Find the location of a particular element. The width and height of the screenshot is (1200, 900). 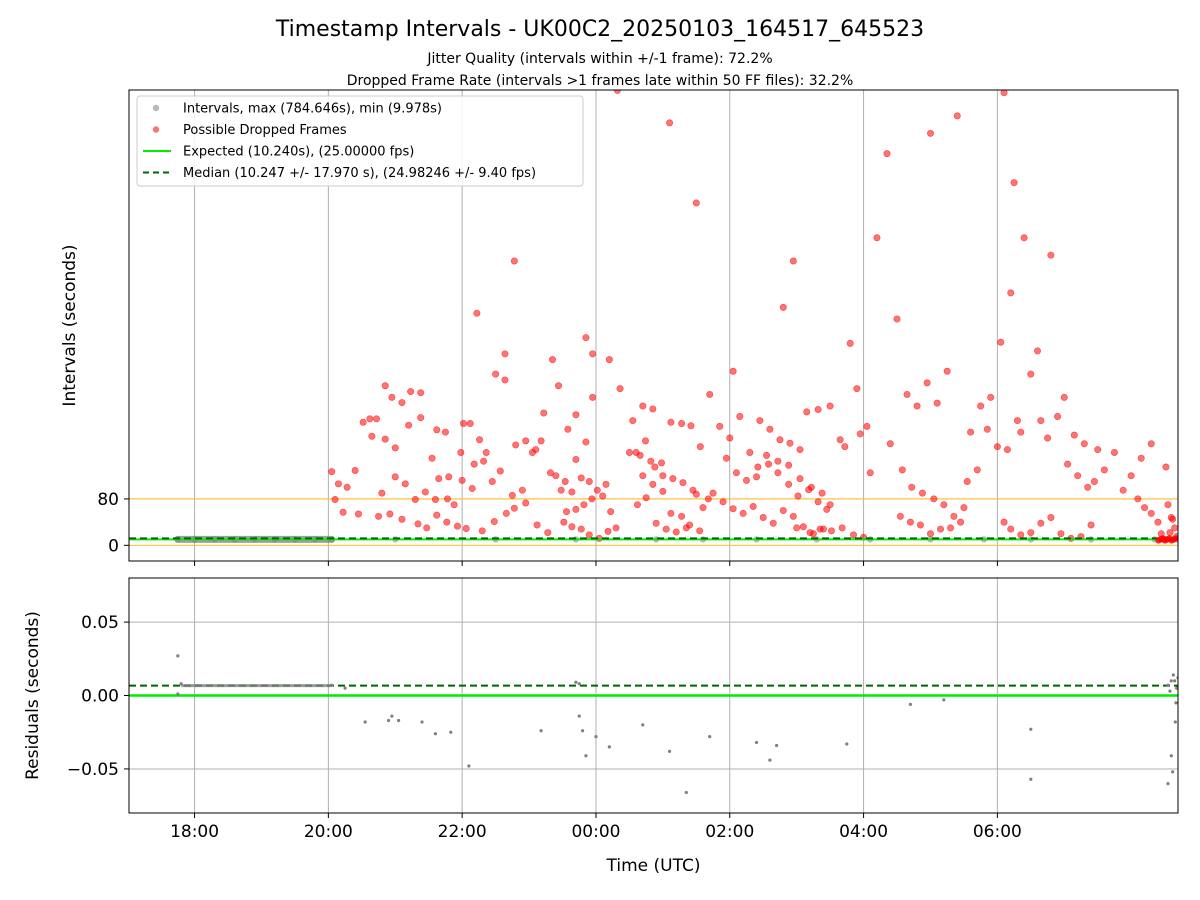

xtick-label: 04:00 is located at coordinates (863, 832).